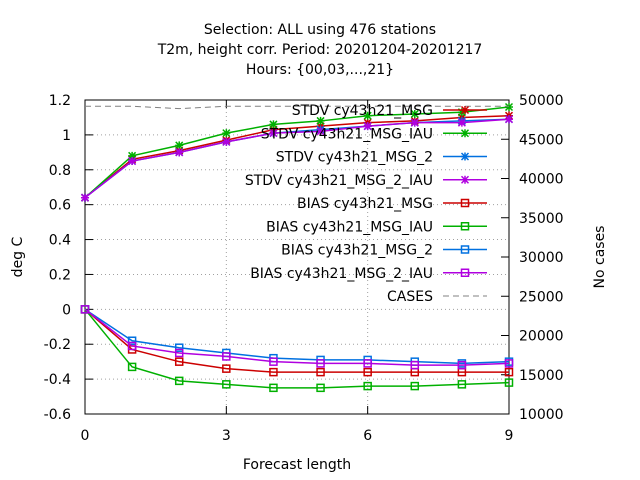 The image size is (640, 480). Describe the element at coordinates (18, 256) in the screenshot. I see `y-axis-label: deg C` at that location.